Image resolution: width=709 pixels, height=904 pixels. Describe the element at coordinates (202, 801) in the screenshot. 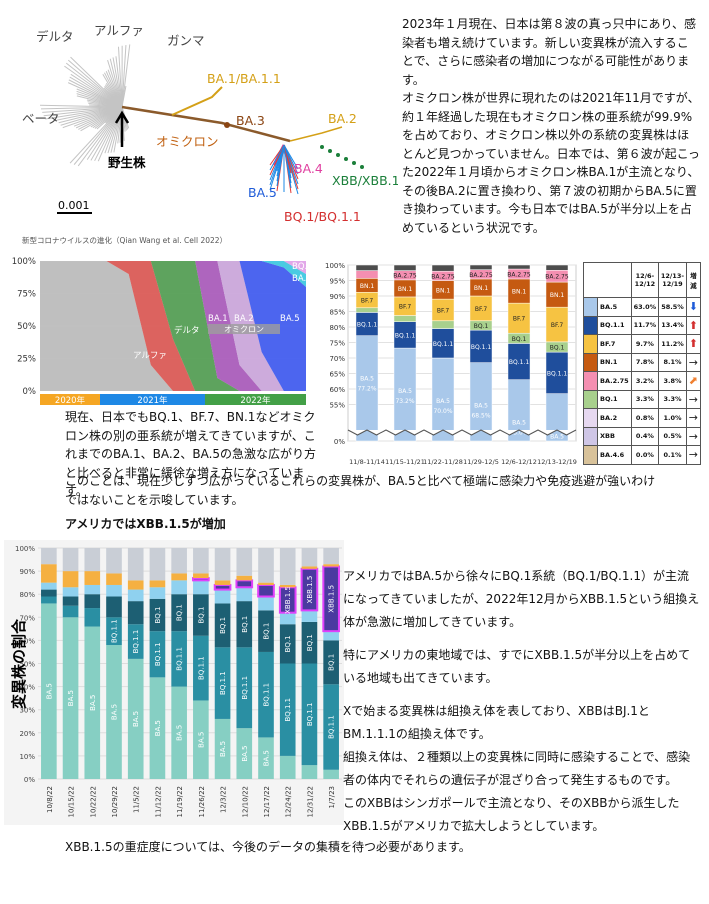

I see `x-tick-label: 11/26/22` at that location.